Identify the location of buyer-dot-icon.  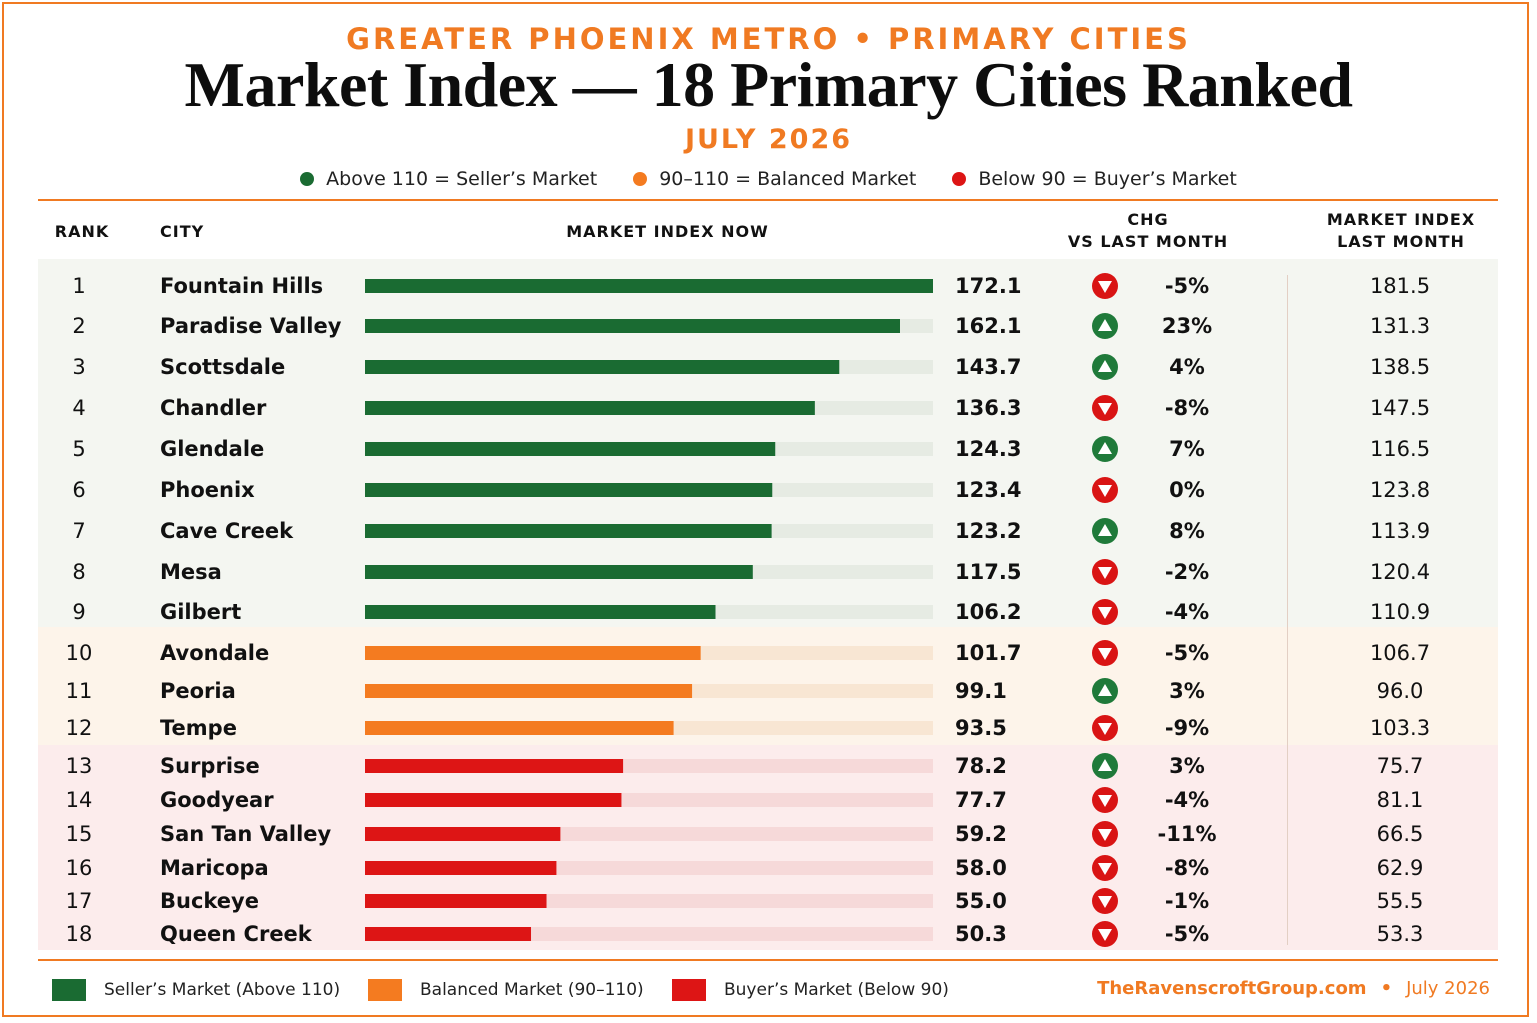
(959, 179).